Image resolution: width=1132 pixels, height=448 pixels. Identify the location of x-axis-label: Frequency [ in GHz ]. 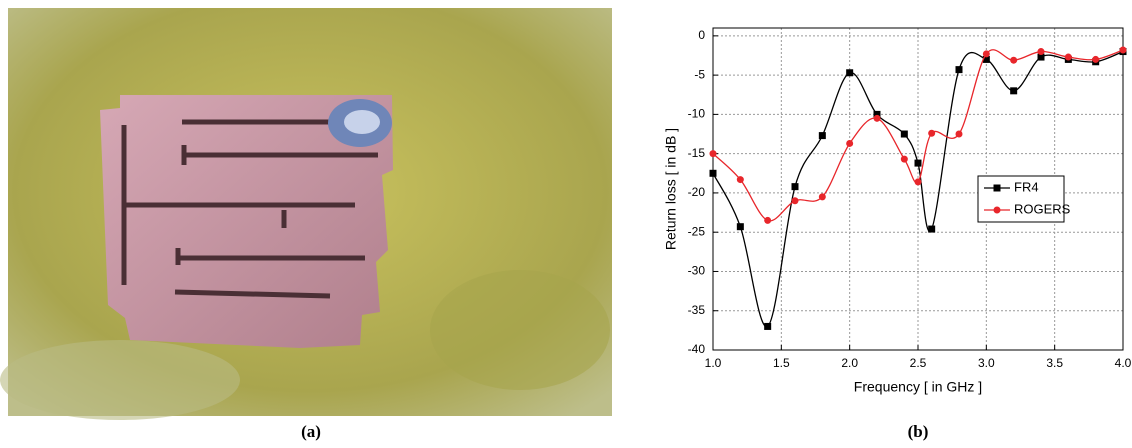
(918, 387).